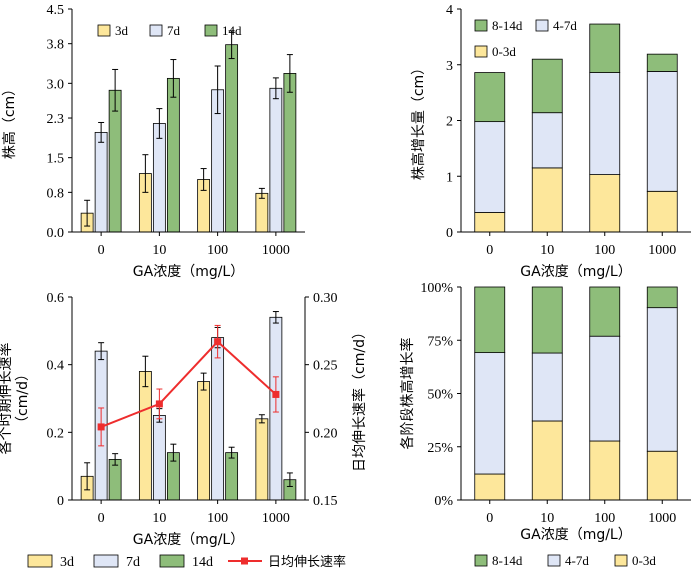 The image size is (698, 571). I want to click on legend-3d-swatch, so click(104, 30).